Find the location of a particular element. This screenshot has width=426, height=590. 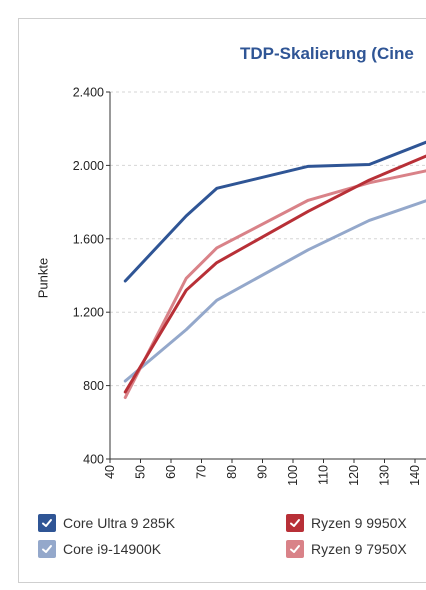

x-tick-label: 70 is located at coordinates (202, 472).